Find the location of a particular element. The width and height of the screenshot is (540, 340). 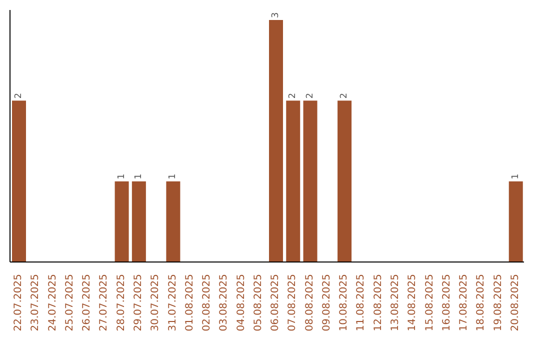

data-label: 3 is located at coordinates (276, 15).